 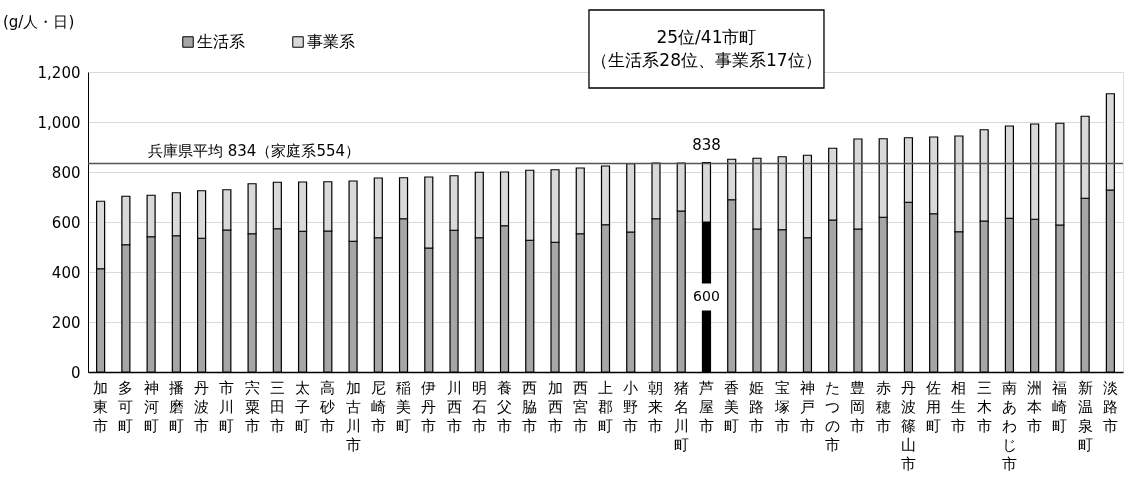 I want to click on x-tick-label: 赤穂市, so click(x=883, y=406).